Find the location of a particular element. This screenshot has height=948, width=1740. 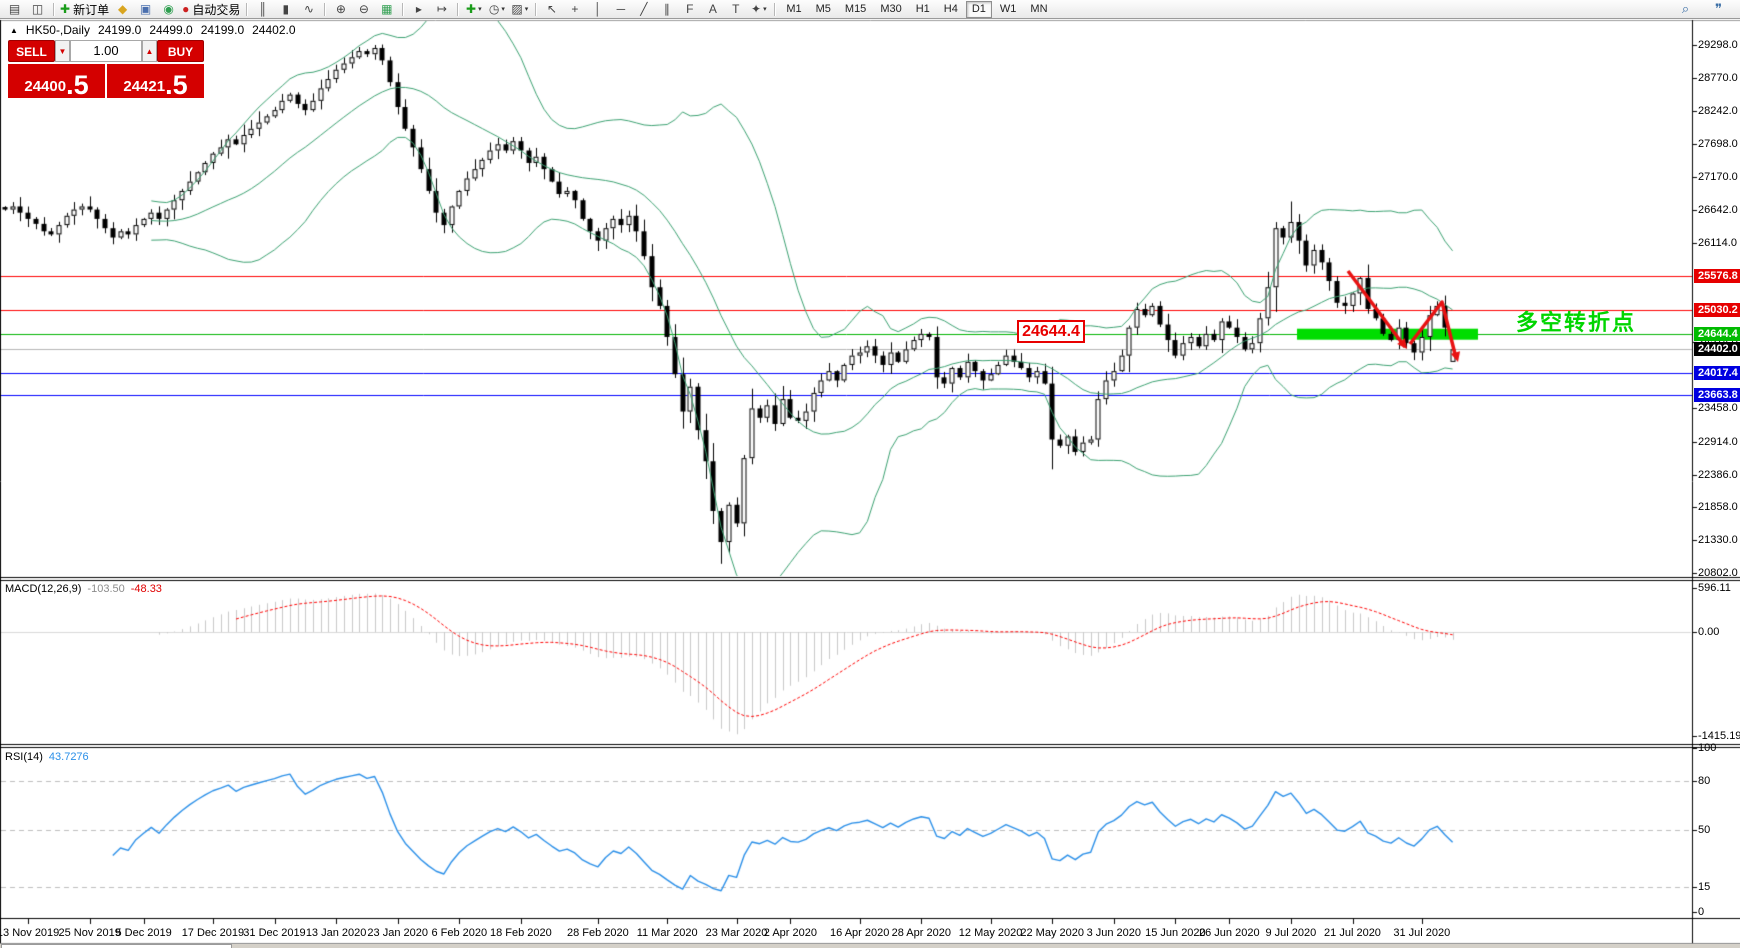

expand-triangle-icon: ▲ is located at coordinates (14, 30).